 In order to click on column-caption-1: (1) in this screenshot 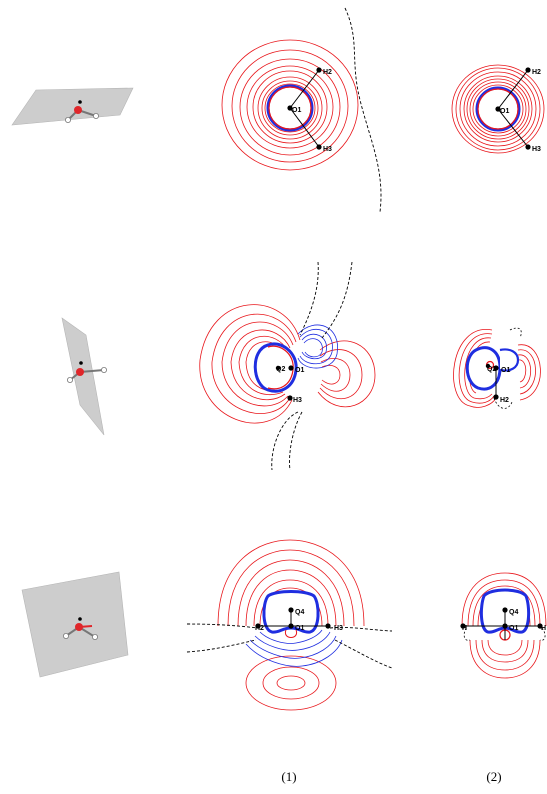, I will do `click(288, 776)`.